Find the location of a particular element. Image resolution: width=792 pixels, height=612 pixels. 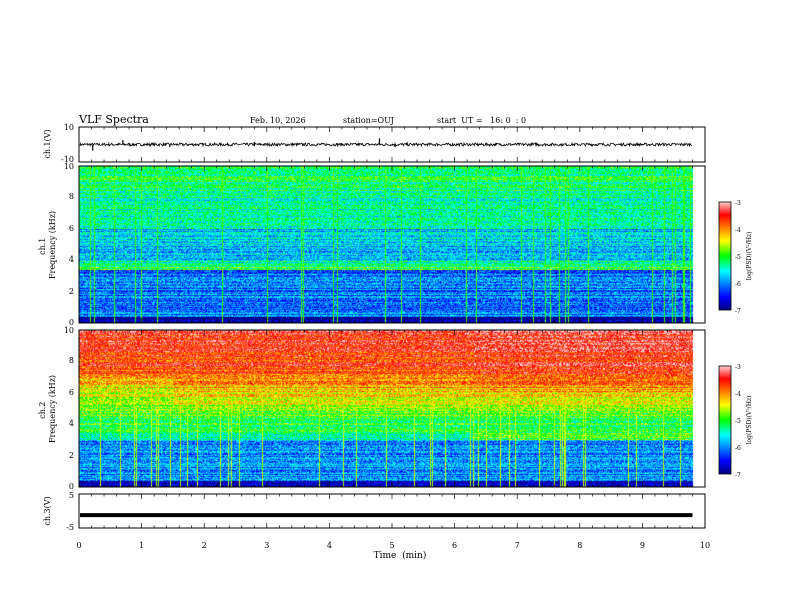

ch3-ytick-bottom: -5 is located at coordinates (70, 527).